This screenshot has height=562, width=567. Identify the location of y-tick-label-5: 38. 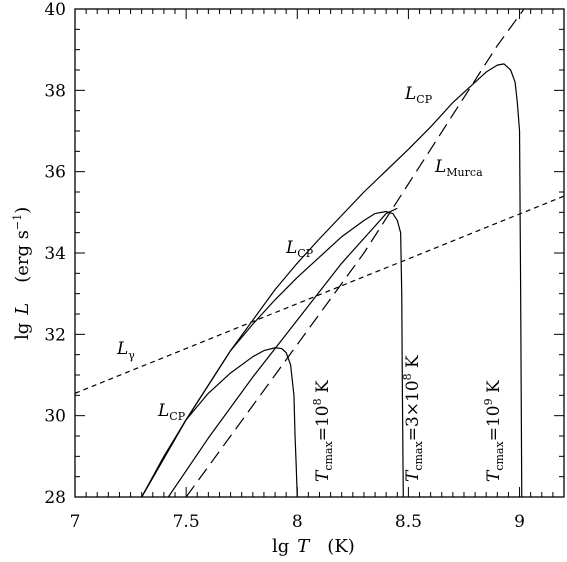
(55, 91).